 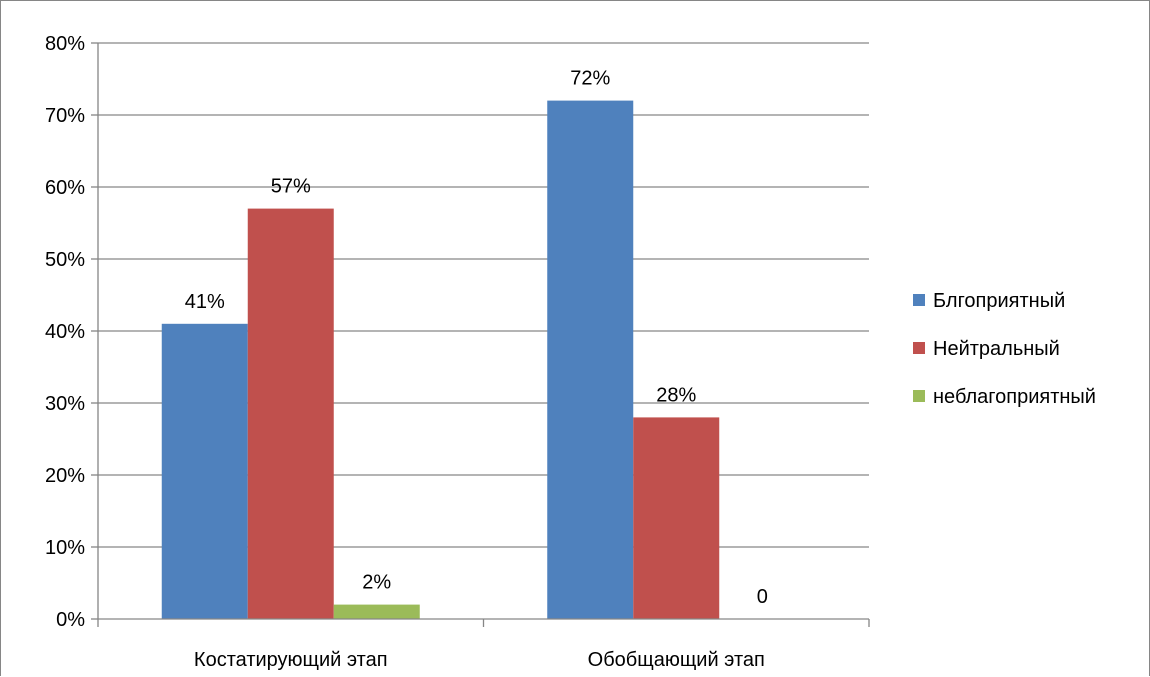 What do you see at coordinates (65, 476) in the screenshot?
I see `y-tick-label: 20%` at bounding box center [65, 476].